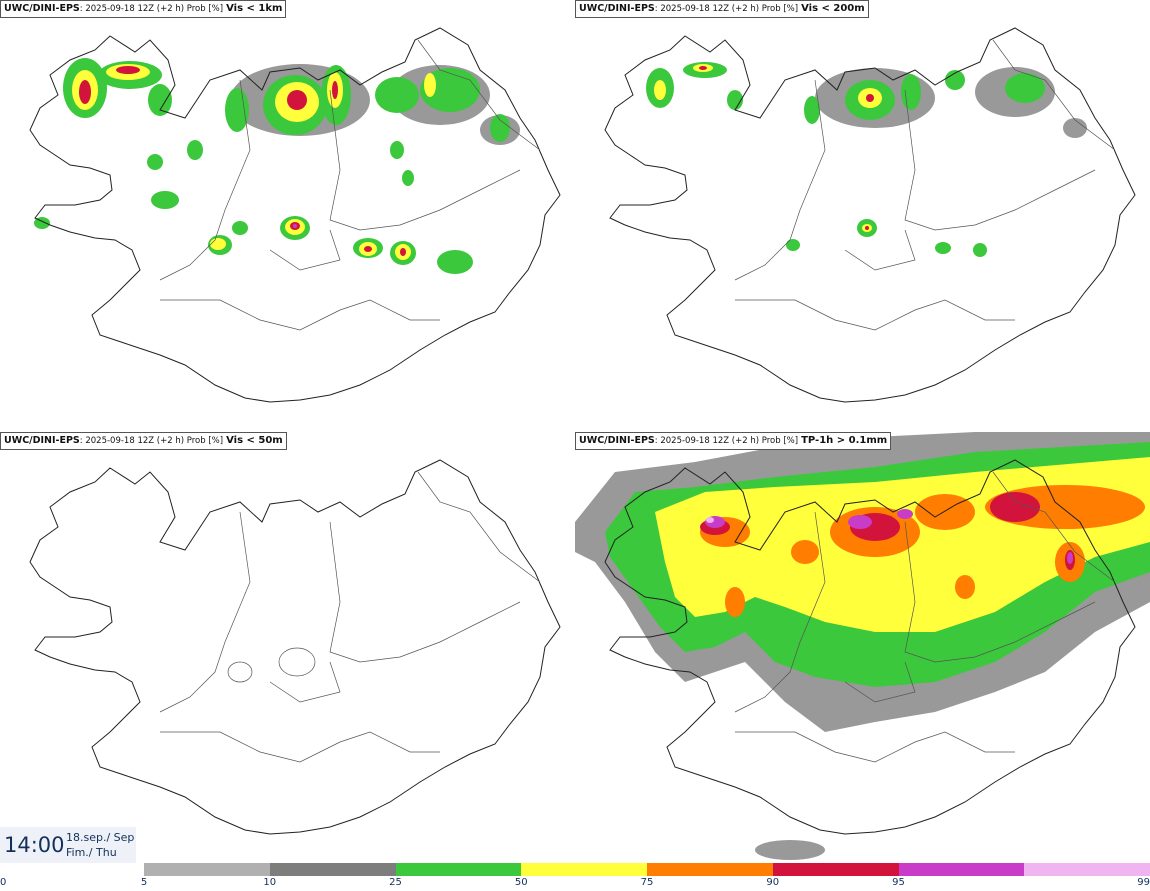 This screenshot has height=891, width=1150. What do you see at coordinates (3, 882) in the screenshot?
I see `legend-tick-label: 0` at bounding box center [3, 882].